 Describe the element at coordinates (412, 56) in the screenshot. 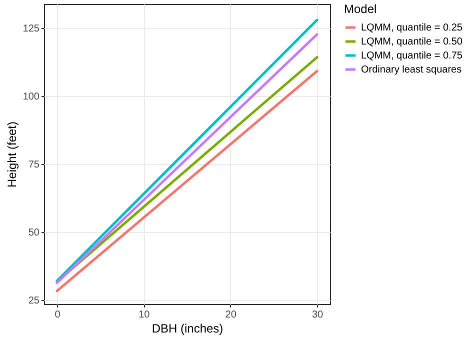

I see `legend-label: LQMM, quantile = 0.75` at that location.